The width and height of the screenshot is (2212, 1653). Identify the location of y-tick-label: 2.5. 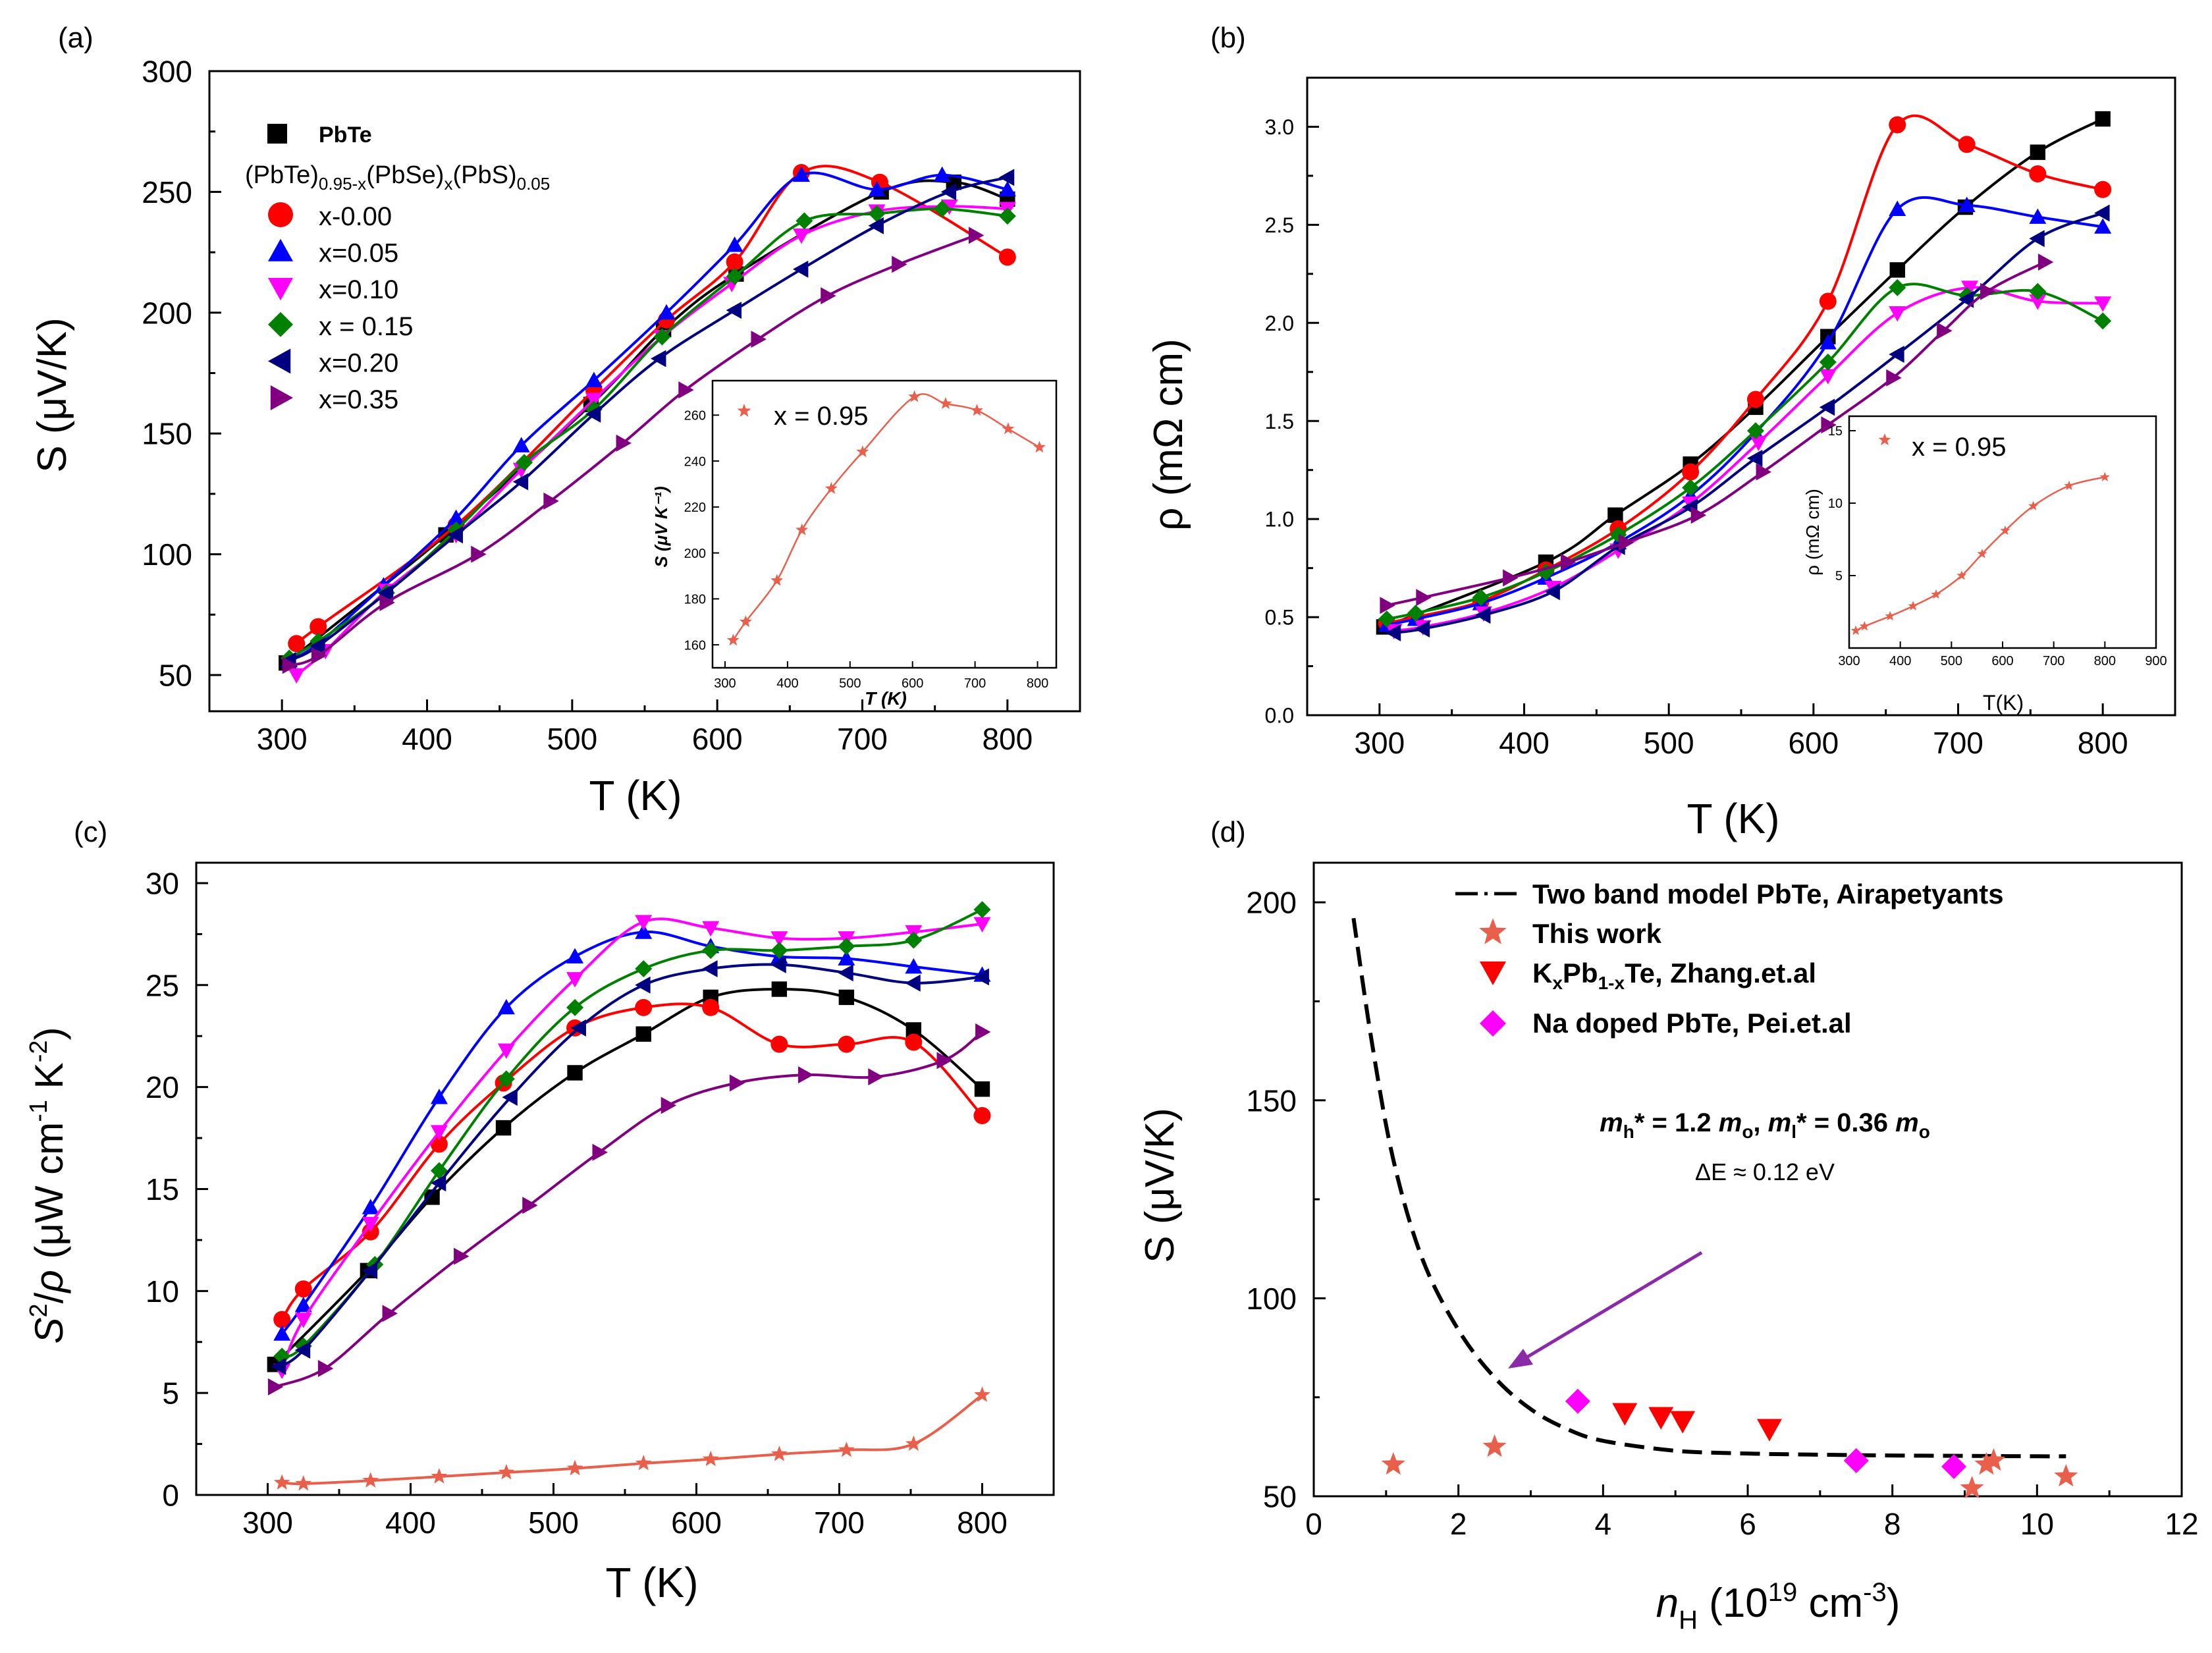
(1280, 225).